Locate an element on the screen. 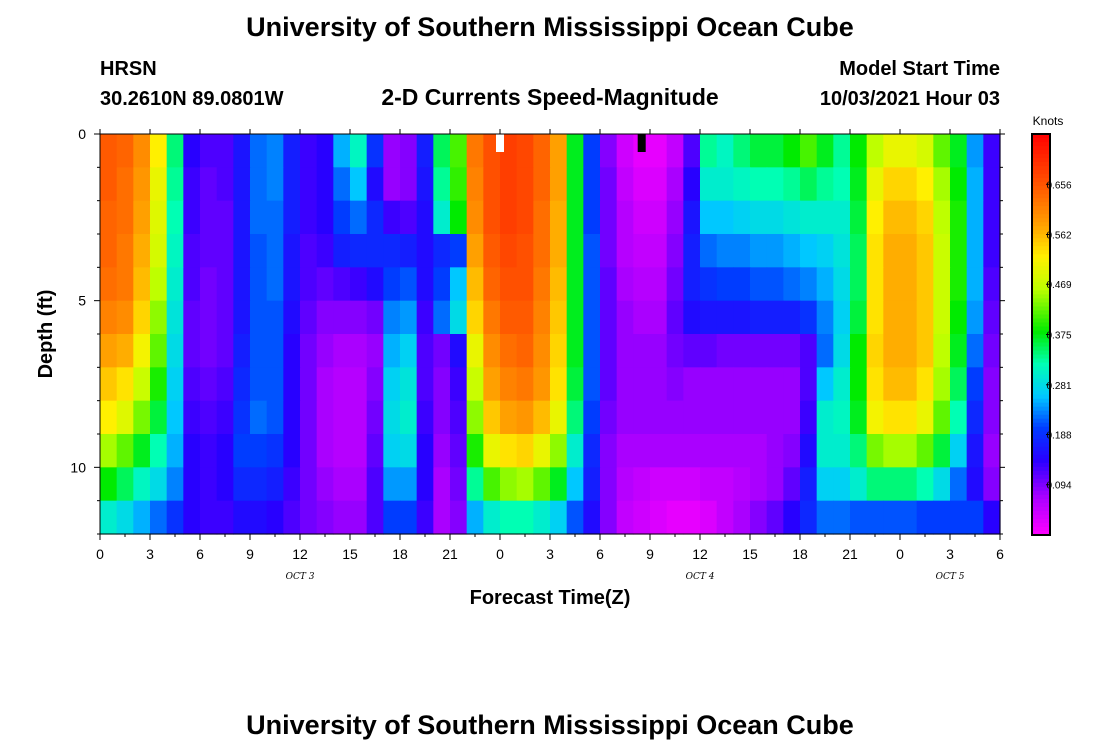 This screenshot has width=1100, height=755. y-tick-label: 10 is located at coordinates (78, 467).